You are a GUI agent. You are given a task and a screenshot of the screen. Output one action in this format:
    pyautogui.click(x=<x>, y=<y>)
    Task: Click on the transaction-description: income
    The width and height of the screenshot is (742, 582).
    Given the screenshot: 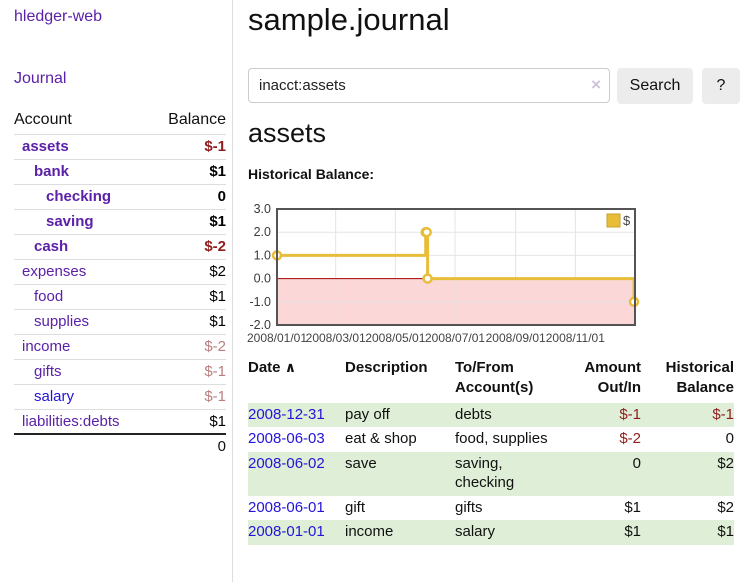 What is the action you would take?
    pyautogui.click(x=369, y=532)
    